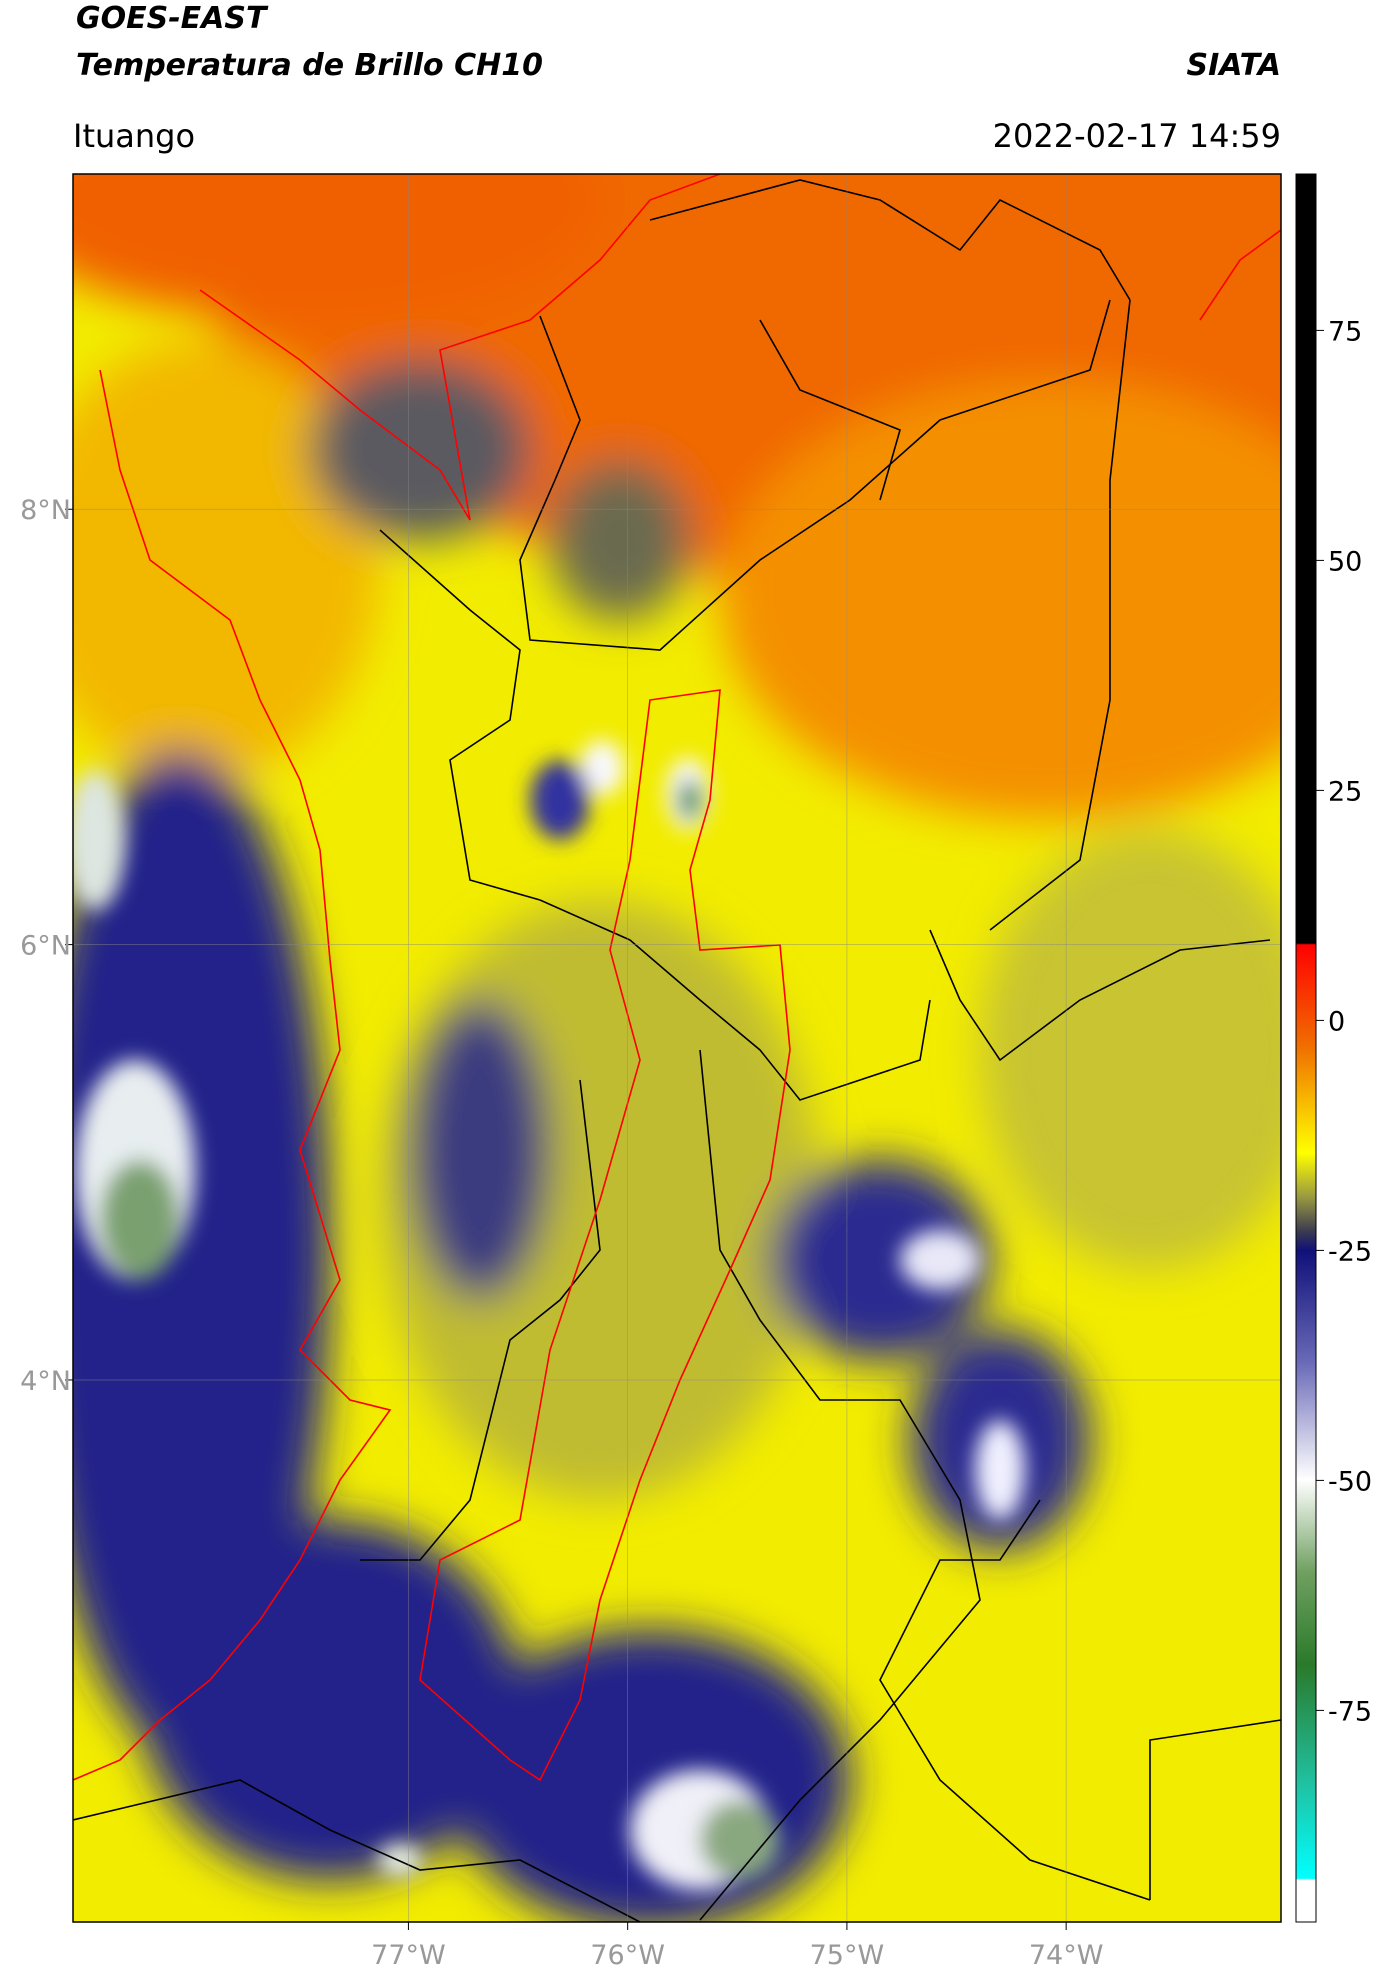 This screenshot has width=1384, height=1985. What do you see at coordinates (1336, 1021) in the screenshot?
I see `colorbar-tick-label: 0` at bounding box center [1336, 1021].